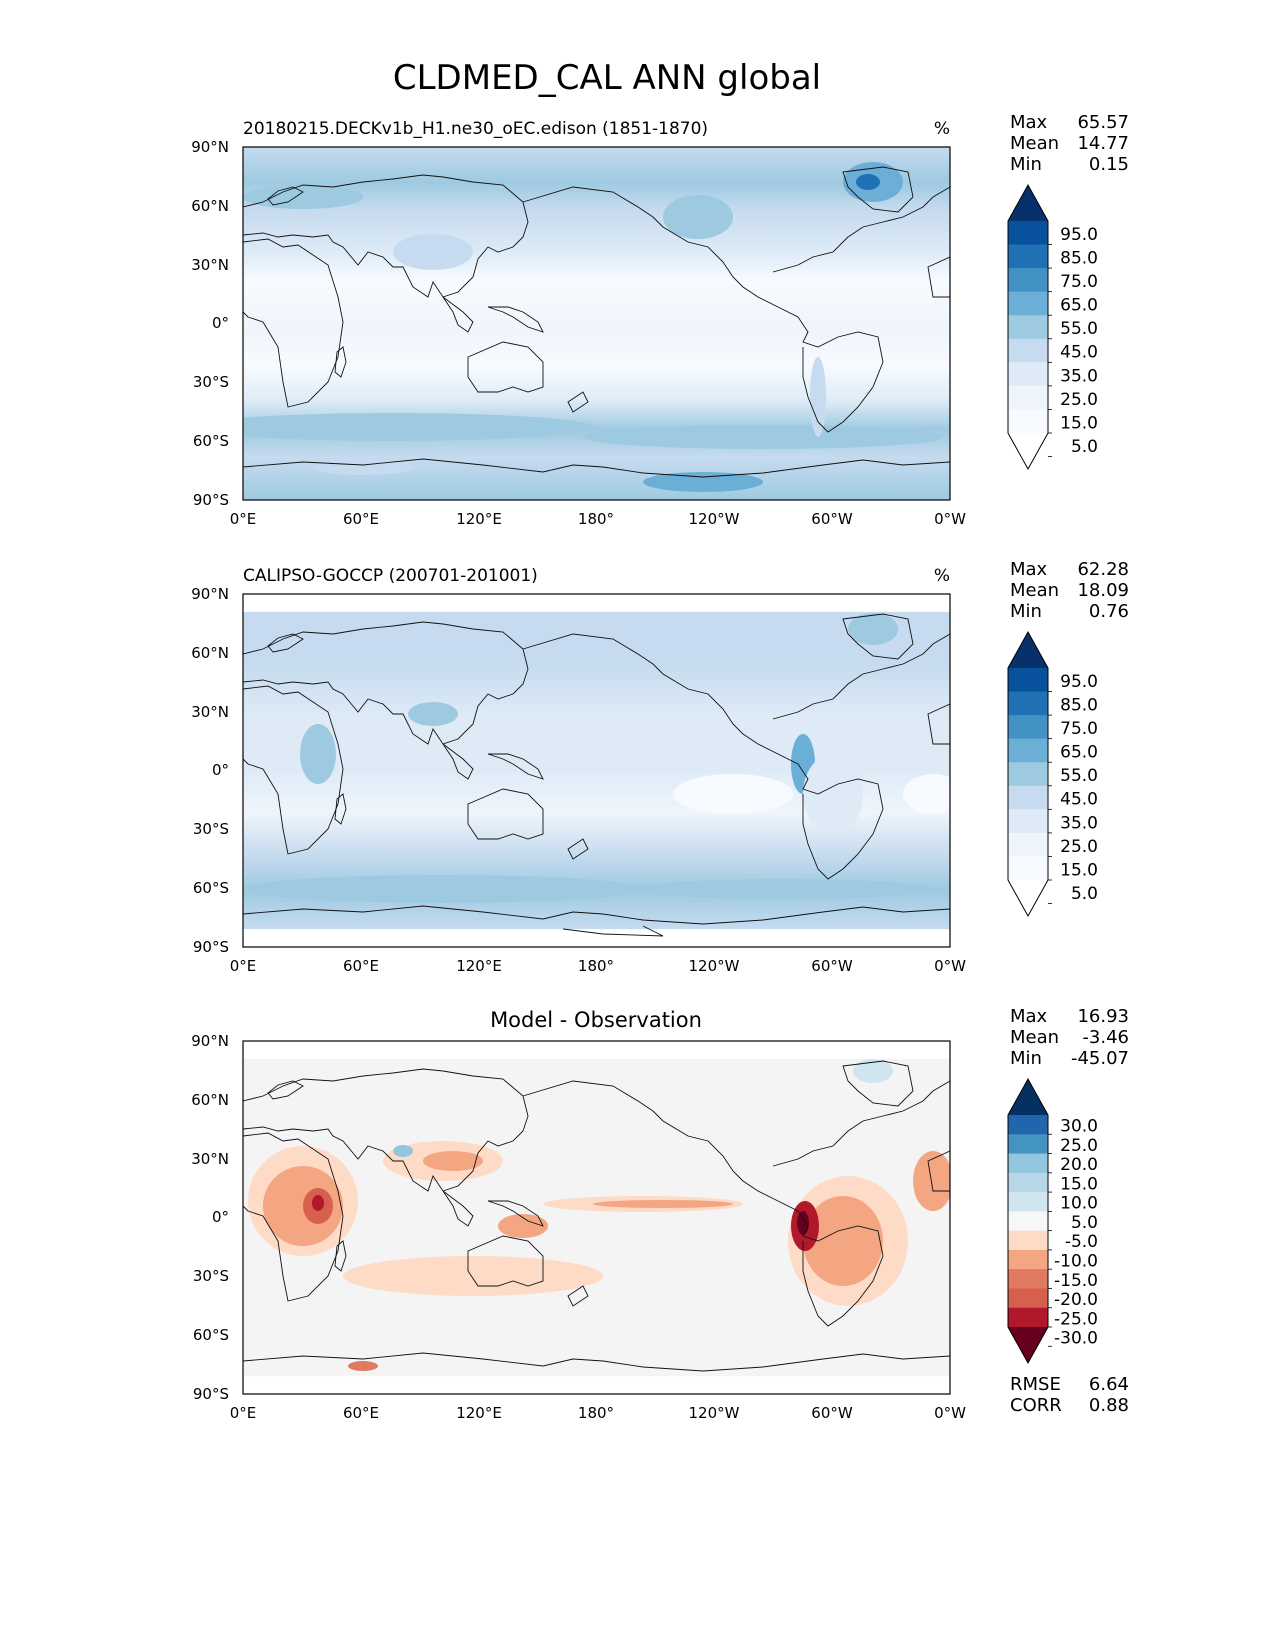 The image size is (1275, 1650). I want to click on colorbar-tick-label: 55.0, so click(1079, 329).